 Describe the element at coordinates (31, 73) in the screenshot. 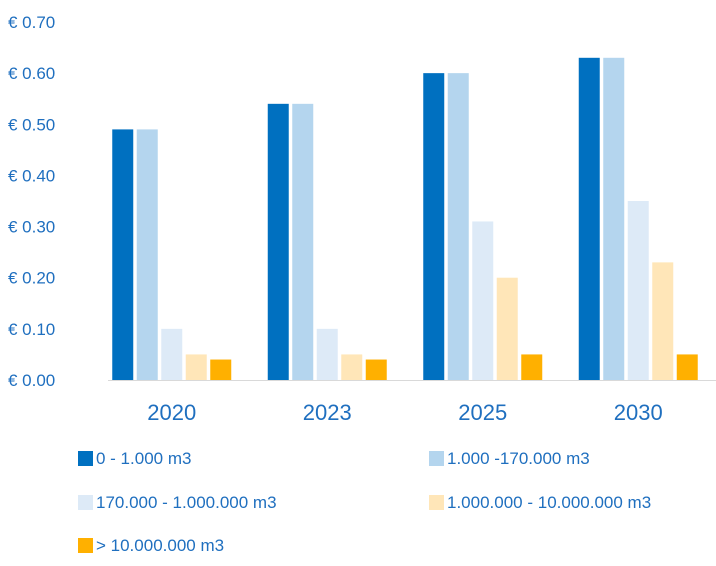

I see `y-tick-label: € 0.60` at that location.